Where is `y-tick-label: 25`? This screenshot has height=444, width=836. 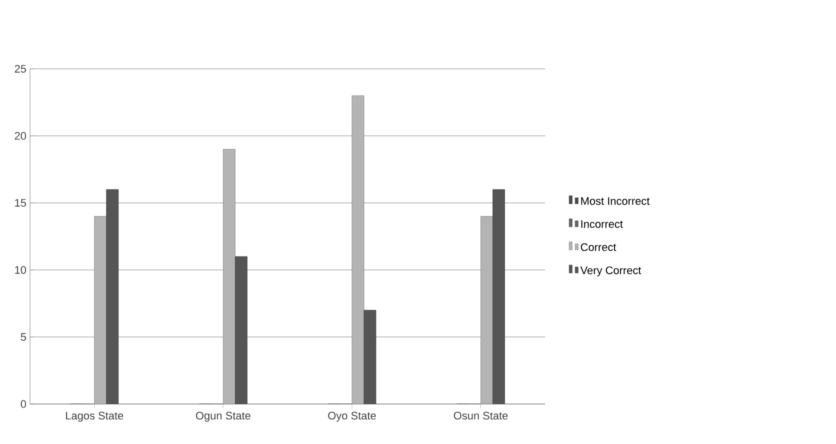 y-tick-label: 25 is located at coordinates (20, 68).